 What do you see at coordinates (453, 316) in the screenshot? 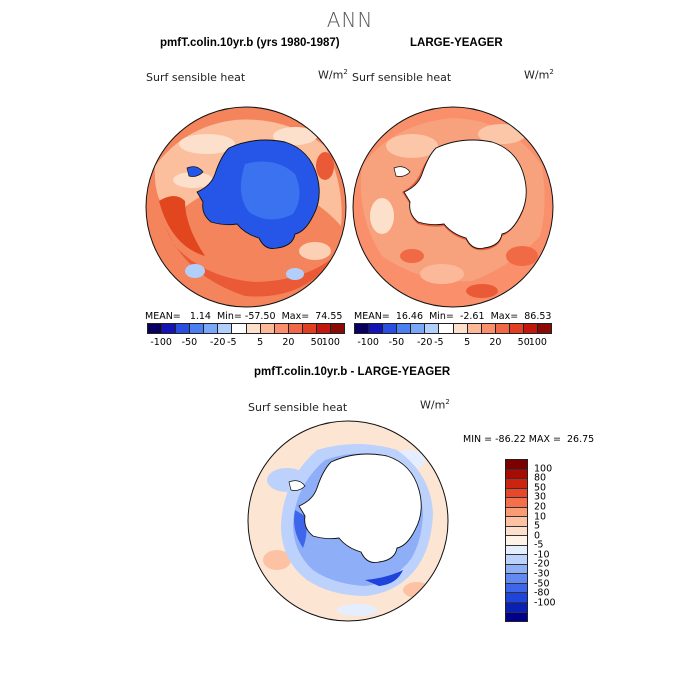
I see `stats-obs: MEAN= 16.46 Min= -2.61 Max= 86.53` at bounding box center [453, 316].